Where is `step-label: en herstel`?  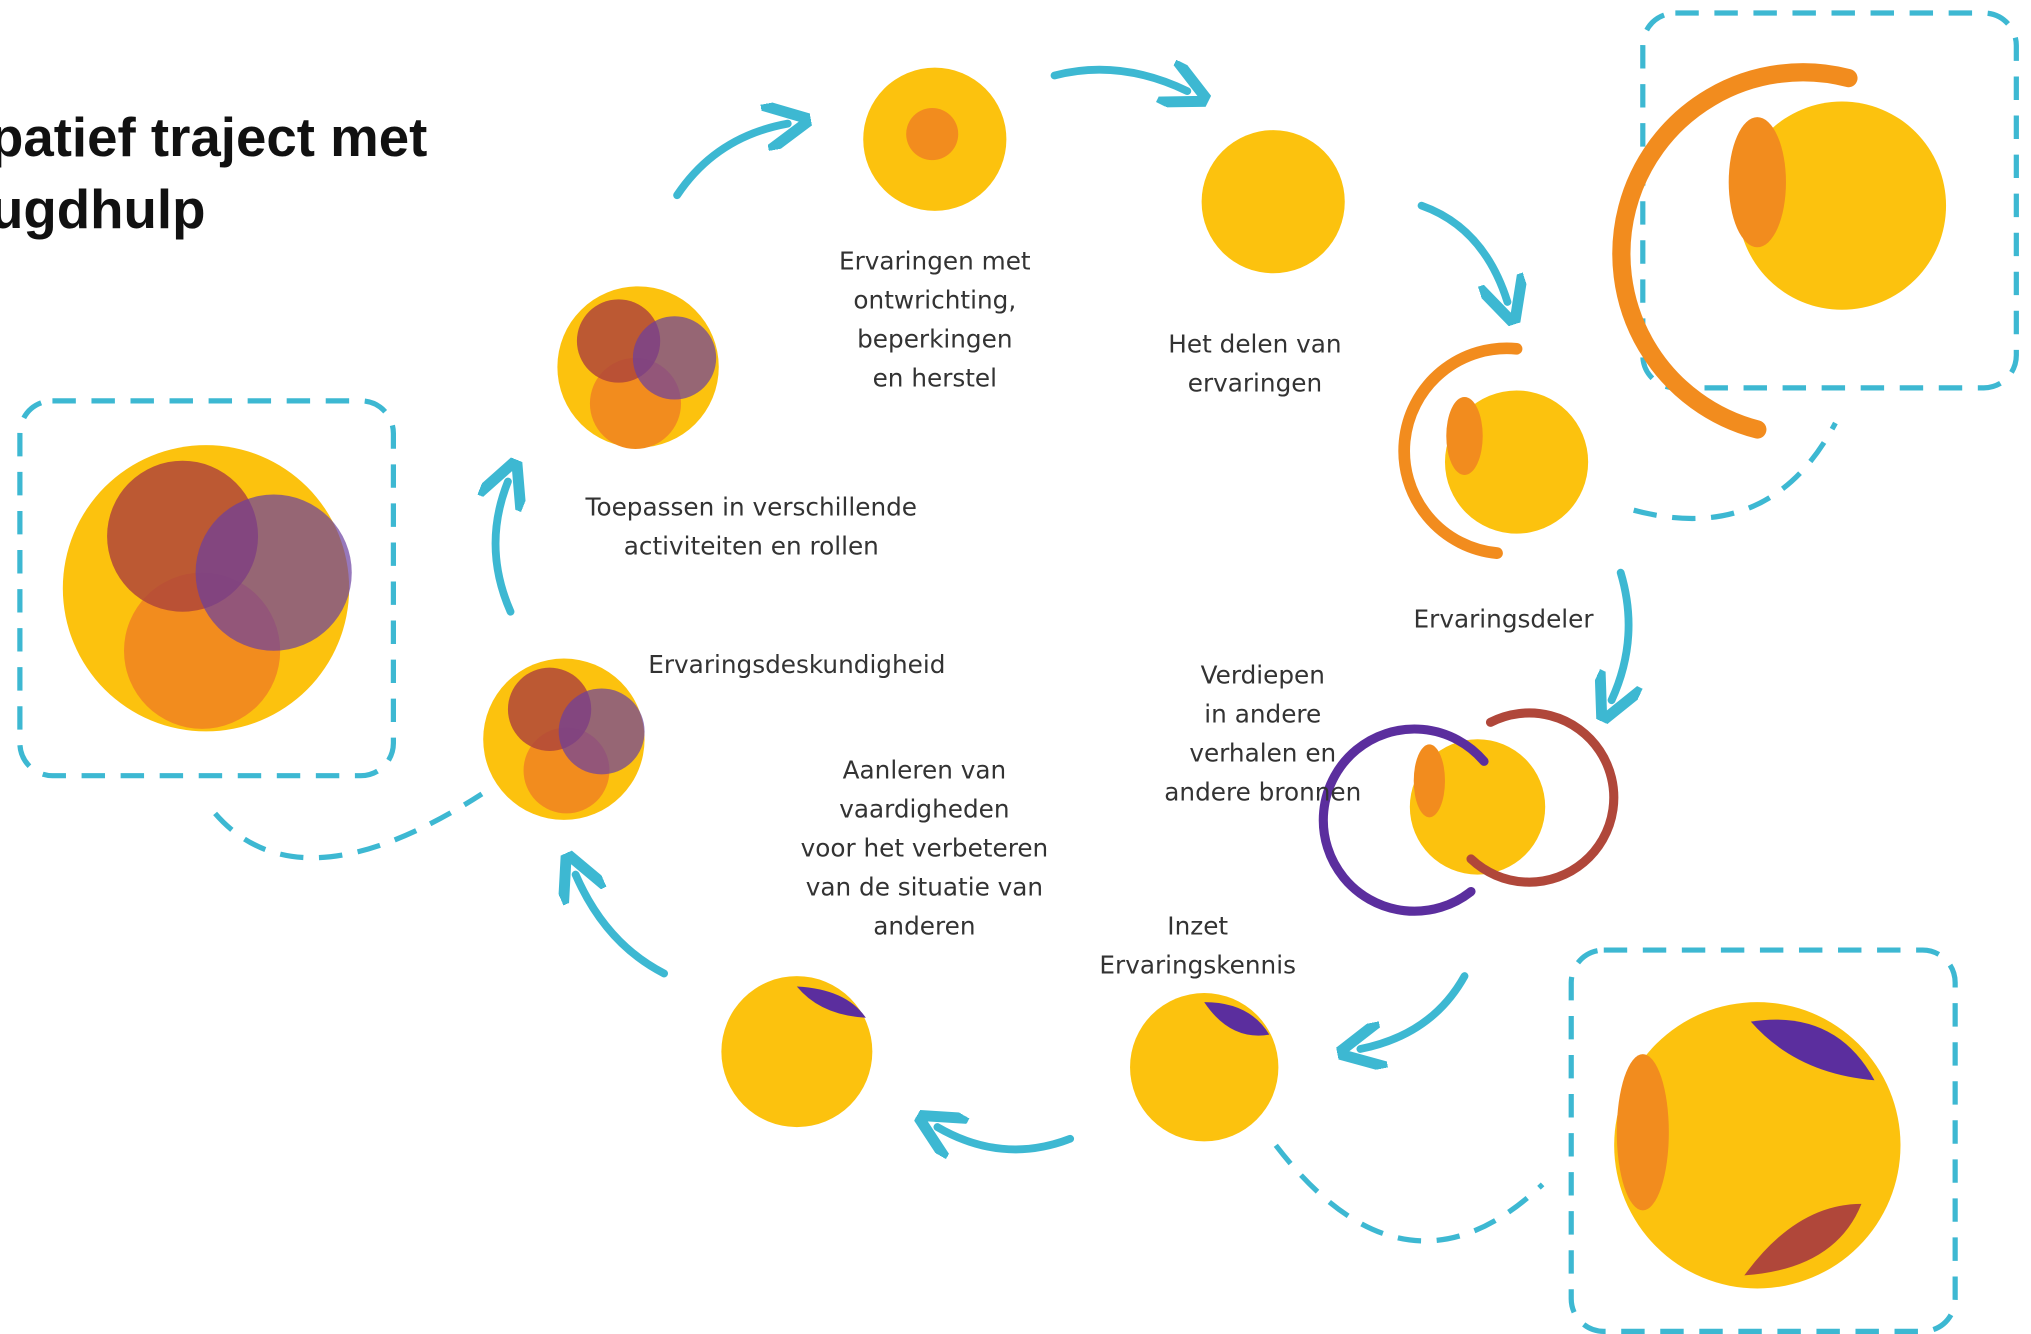 step-label: en herstel is located at coordinates (935, 378).